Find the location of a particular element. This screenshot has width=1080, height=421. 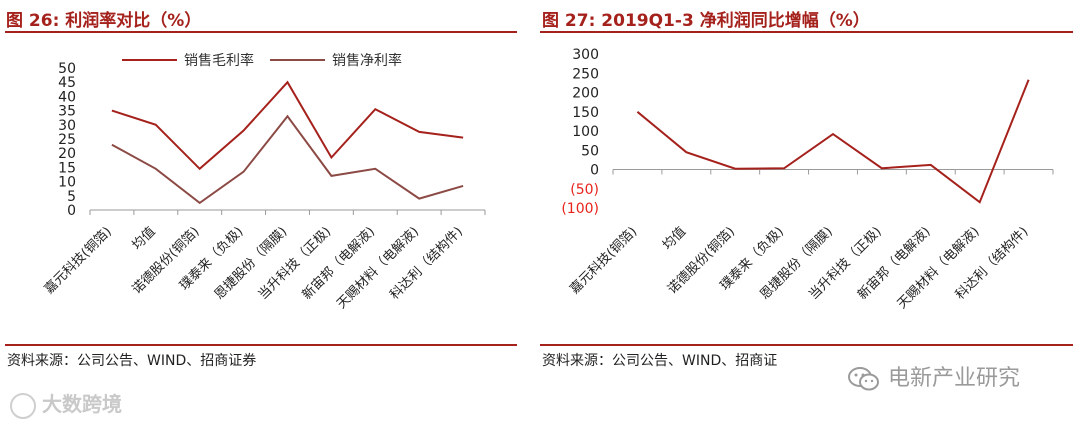

chart-title-right: 图 27: 2019Q1-3 净利润同比增幅（%） is located at coordinates (706, 21).